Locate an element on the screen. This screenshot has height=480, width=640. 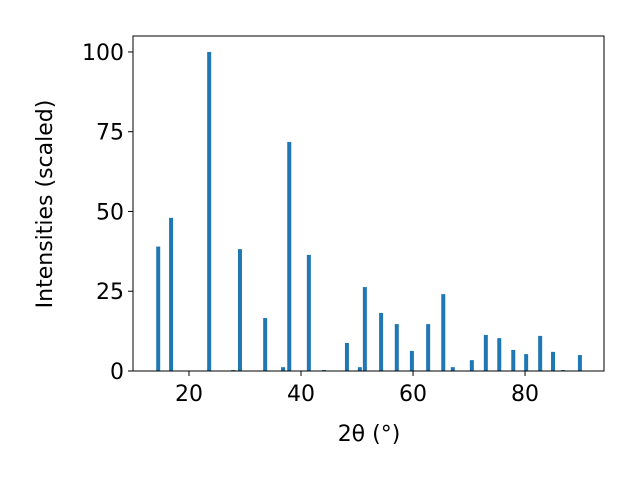
y-tick-label: 50 is located at coordinates (110, 212).